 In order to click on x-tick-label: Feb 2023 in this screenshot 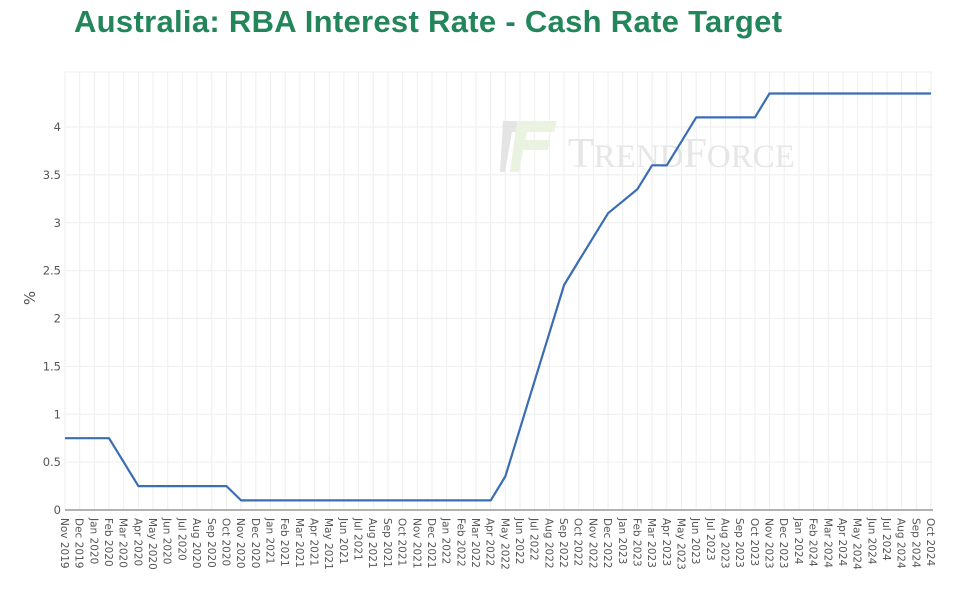, I will do `click(636, 542)`.